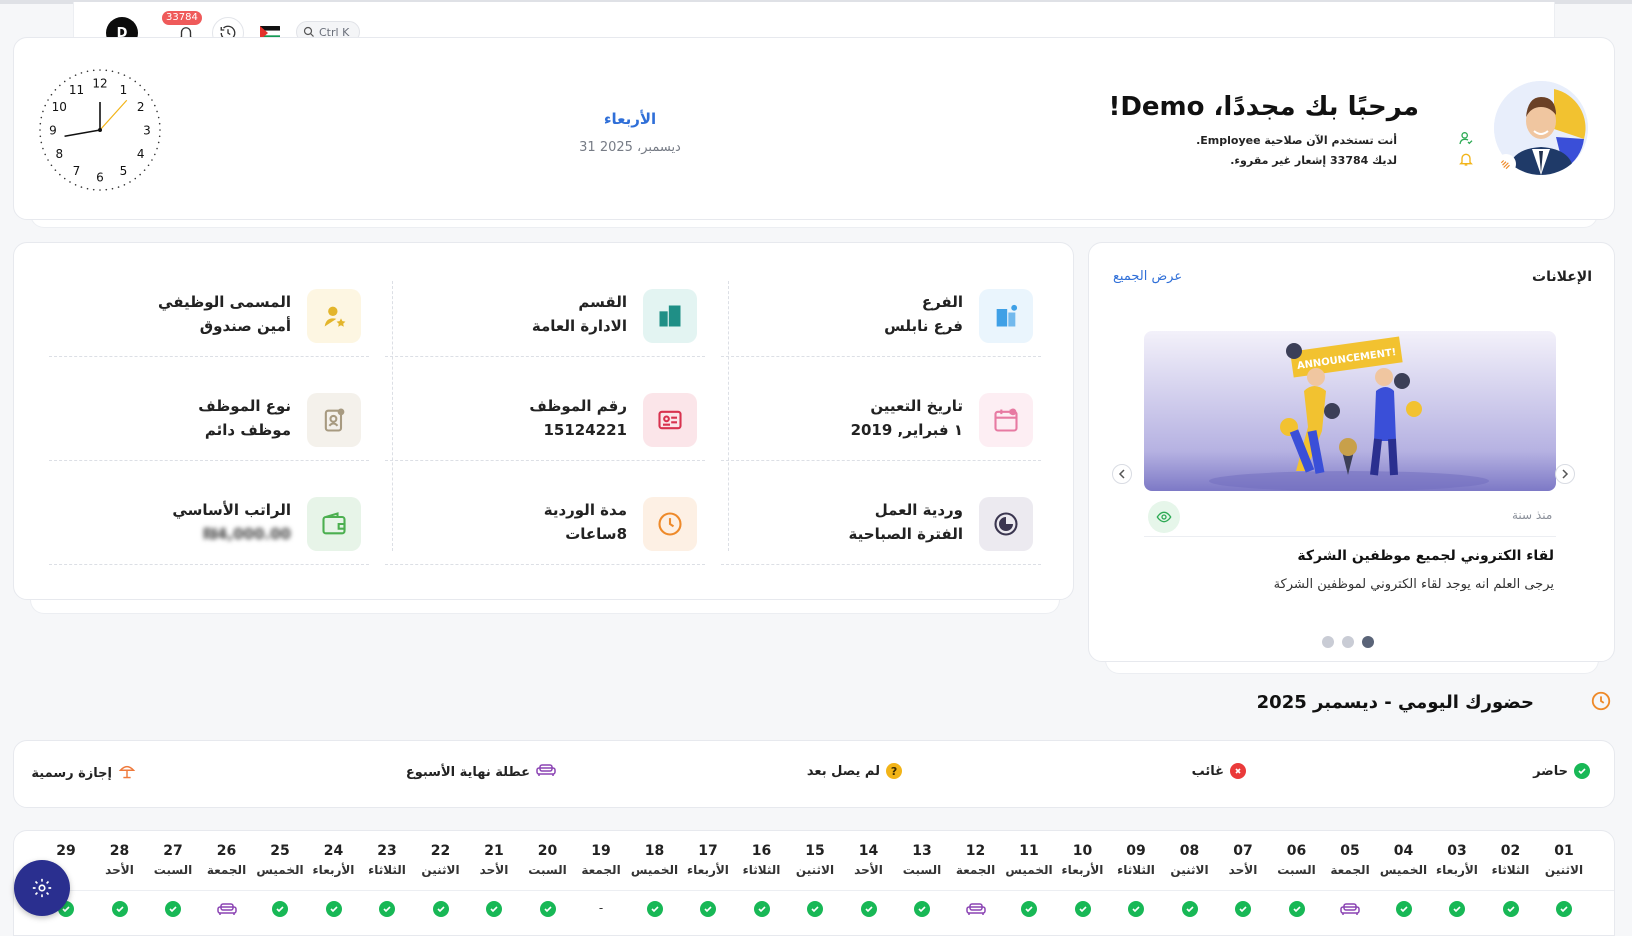  I want to click on current-date: 31 ديسمبر، 2025, so click(630, 147).